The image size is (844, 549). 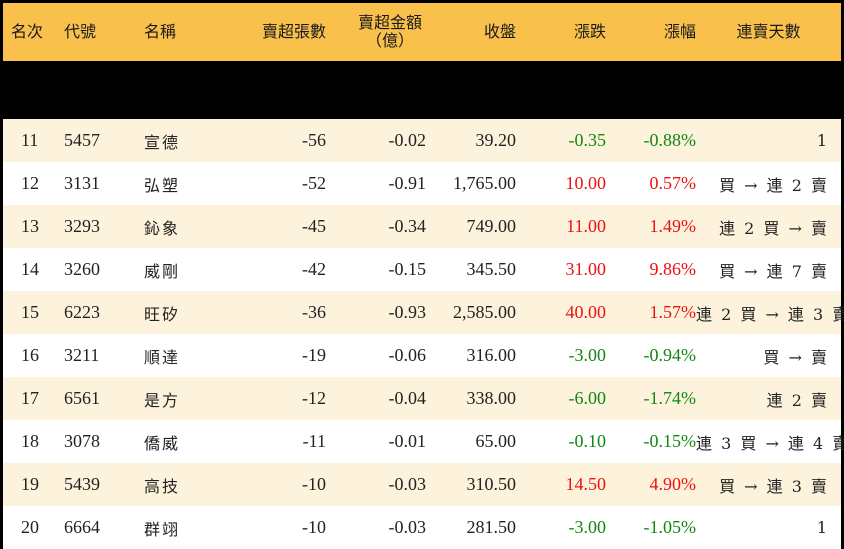 I want to click on cell-change-pct: 1.57%, so click(x=673, y=312).